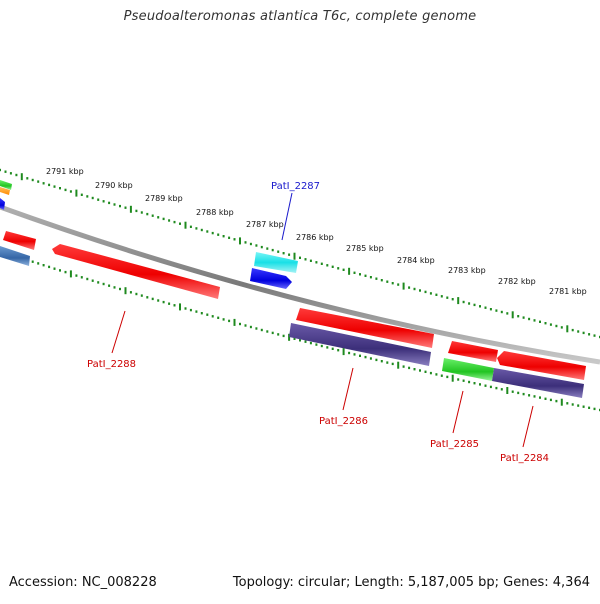 This screenshot has width=600, height=604. I want to click on tick-label: 2783 kbp, so click(467, 270).